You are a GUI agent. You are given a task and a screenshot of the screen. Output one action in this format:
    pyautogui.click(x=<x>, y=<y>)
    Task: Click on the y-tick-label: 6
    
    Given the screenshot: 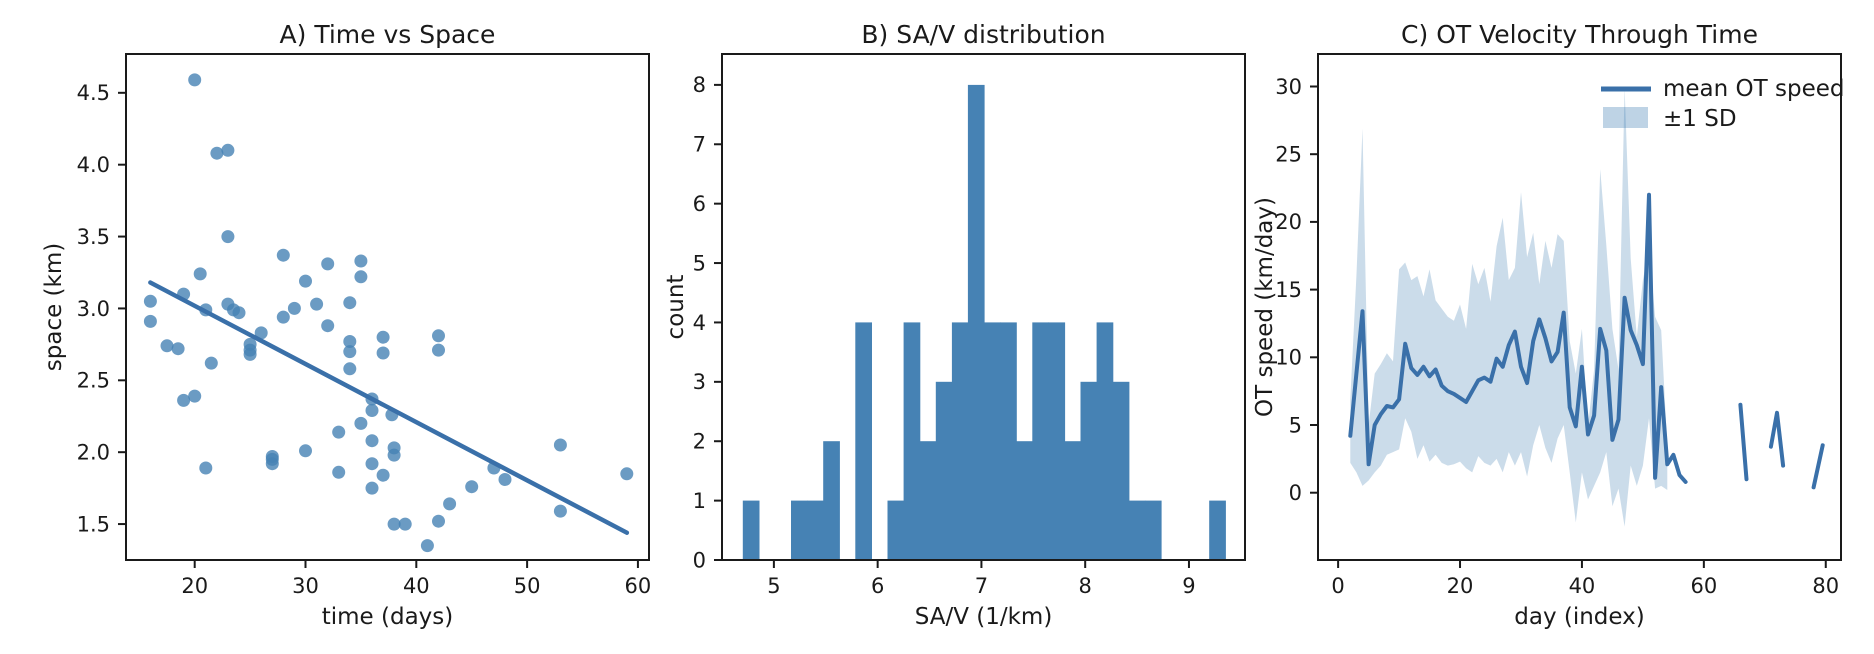 What is the action you would take?
    pyautogui.click(x=699, y=204)
    